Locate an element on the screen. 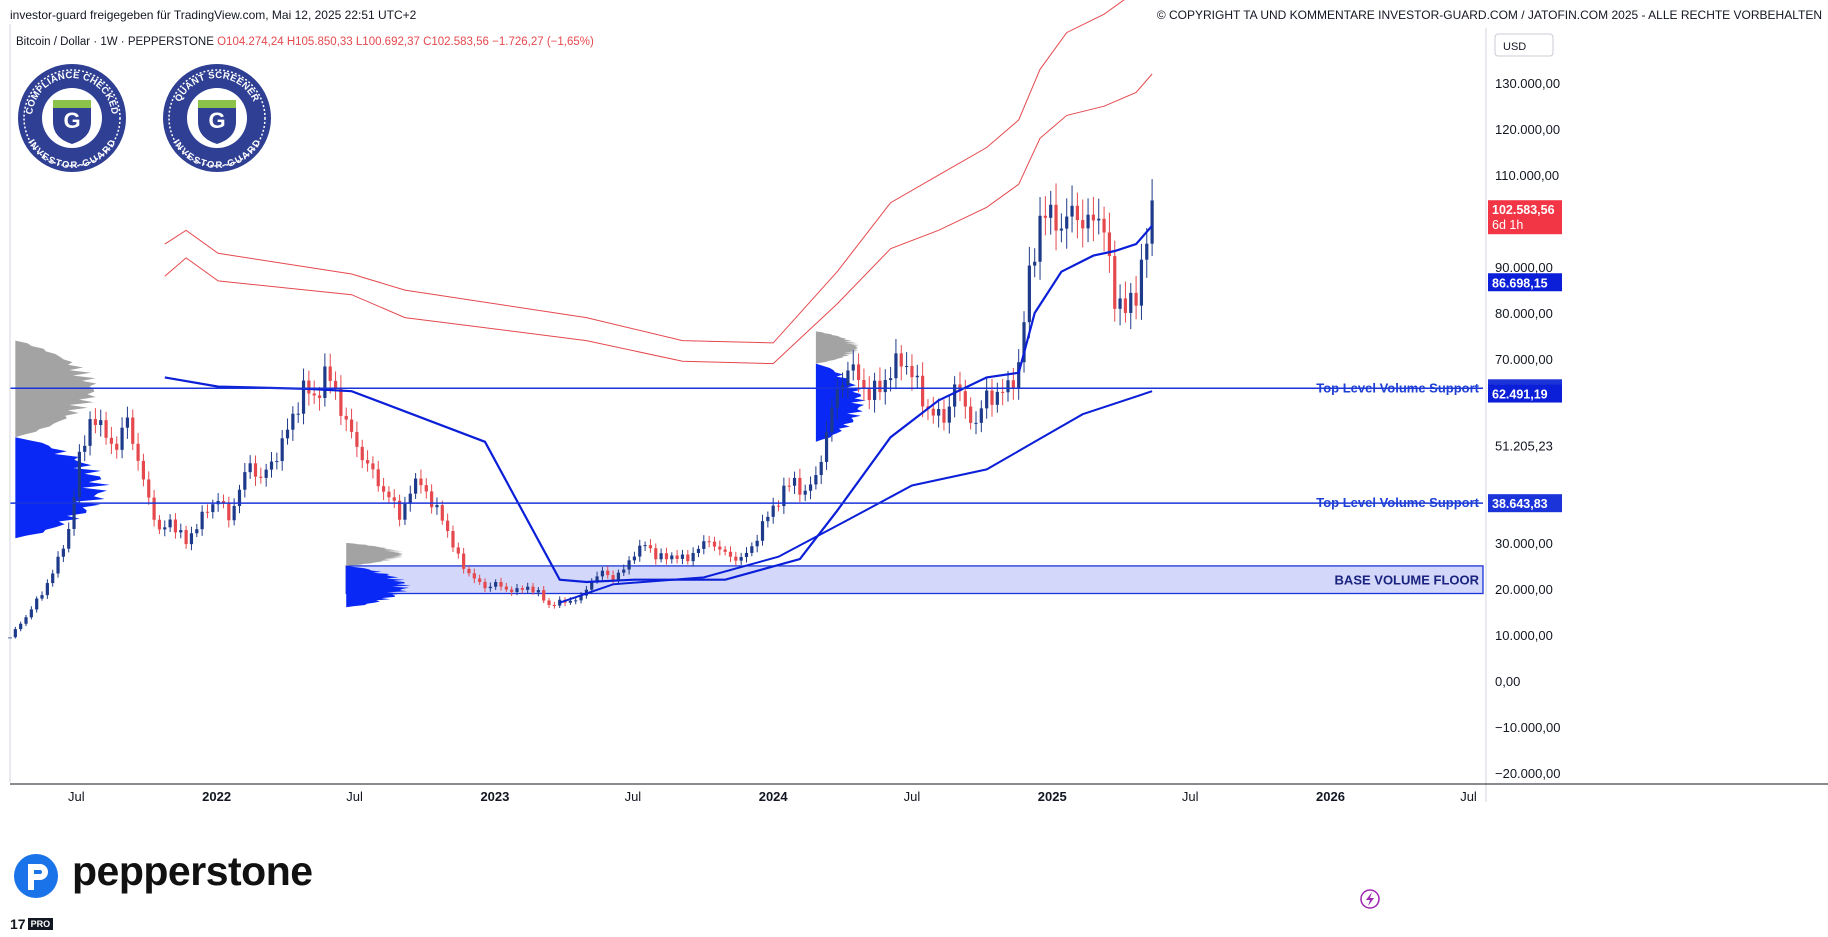 The image size is (1828, 937). x-tick-label: Jul is located at coordinates (912, 796).